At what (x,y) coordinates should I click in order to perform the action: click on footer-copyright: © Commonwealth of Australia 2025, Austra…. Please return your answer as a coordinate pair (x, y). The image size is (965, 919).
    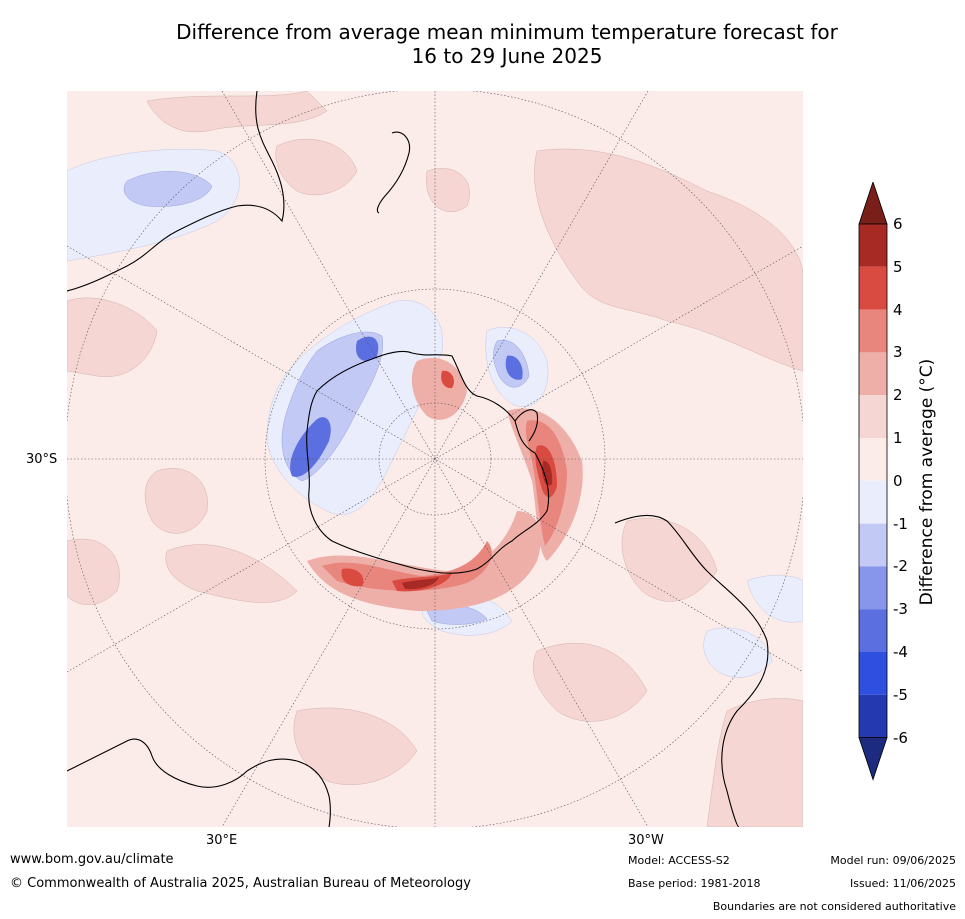
    Looking at the image, I should click on (240, 883).